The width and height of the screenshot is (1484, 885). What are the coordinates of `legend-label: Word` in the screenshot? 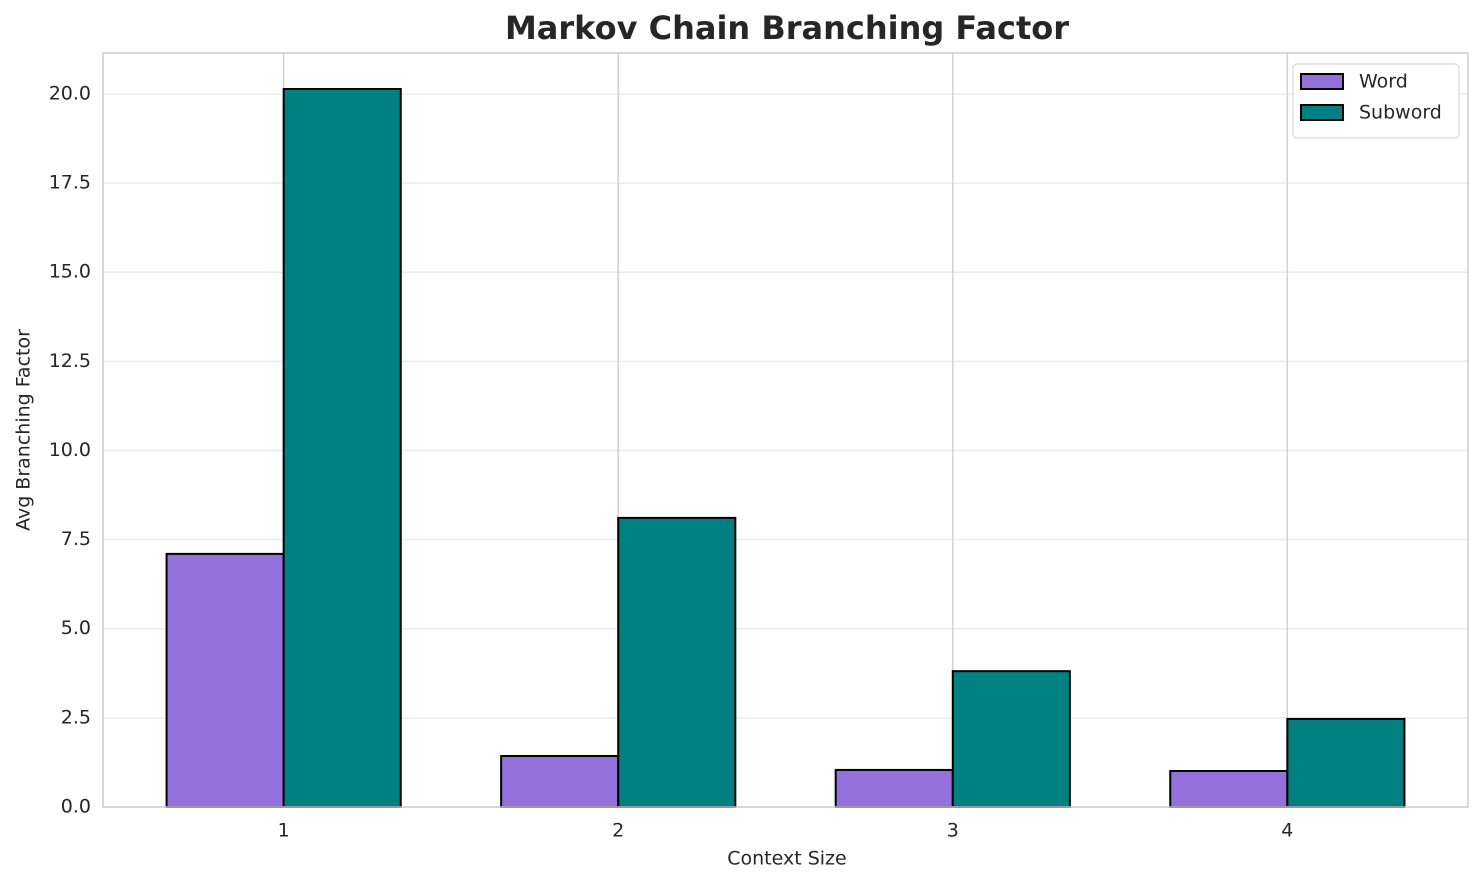 It's located at (1383, 82).